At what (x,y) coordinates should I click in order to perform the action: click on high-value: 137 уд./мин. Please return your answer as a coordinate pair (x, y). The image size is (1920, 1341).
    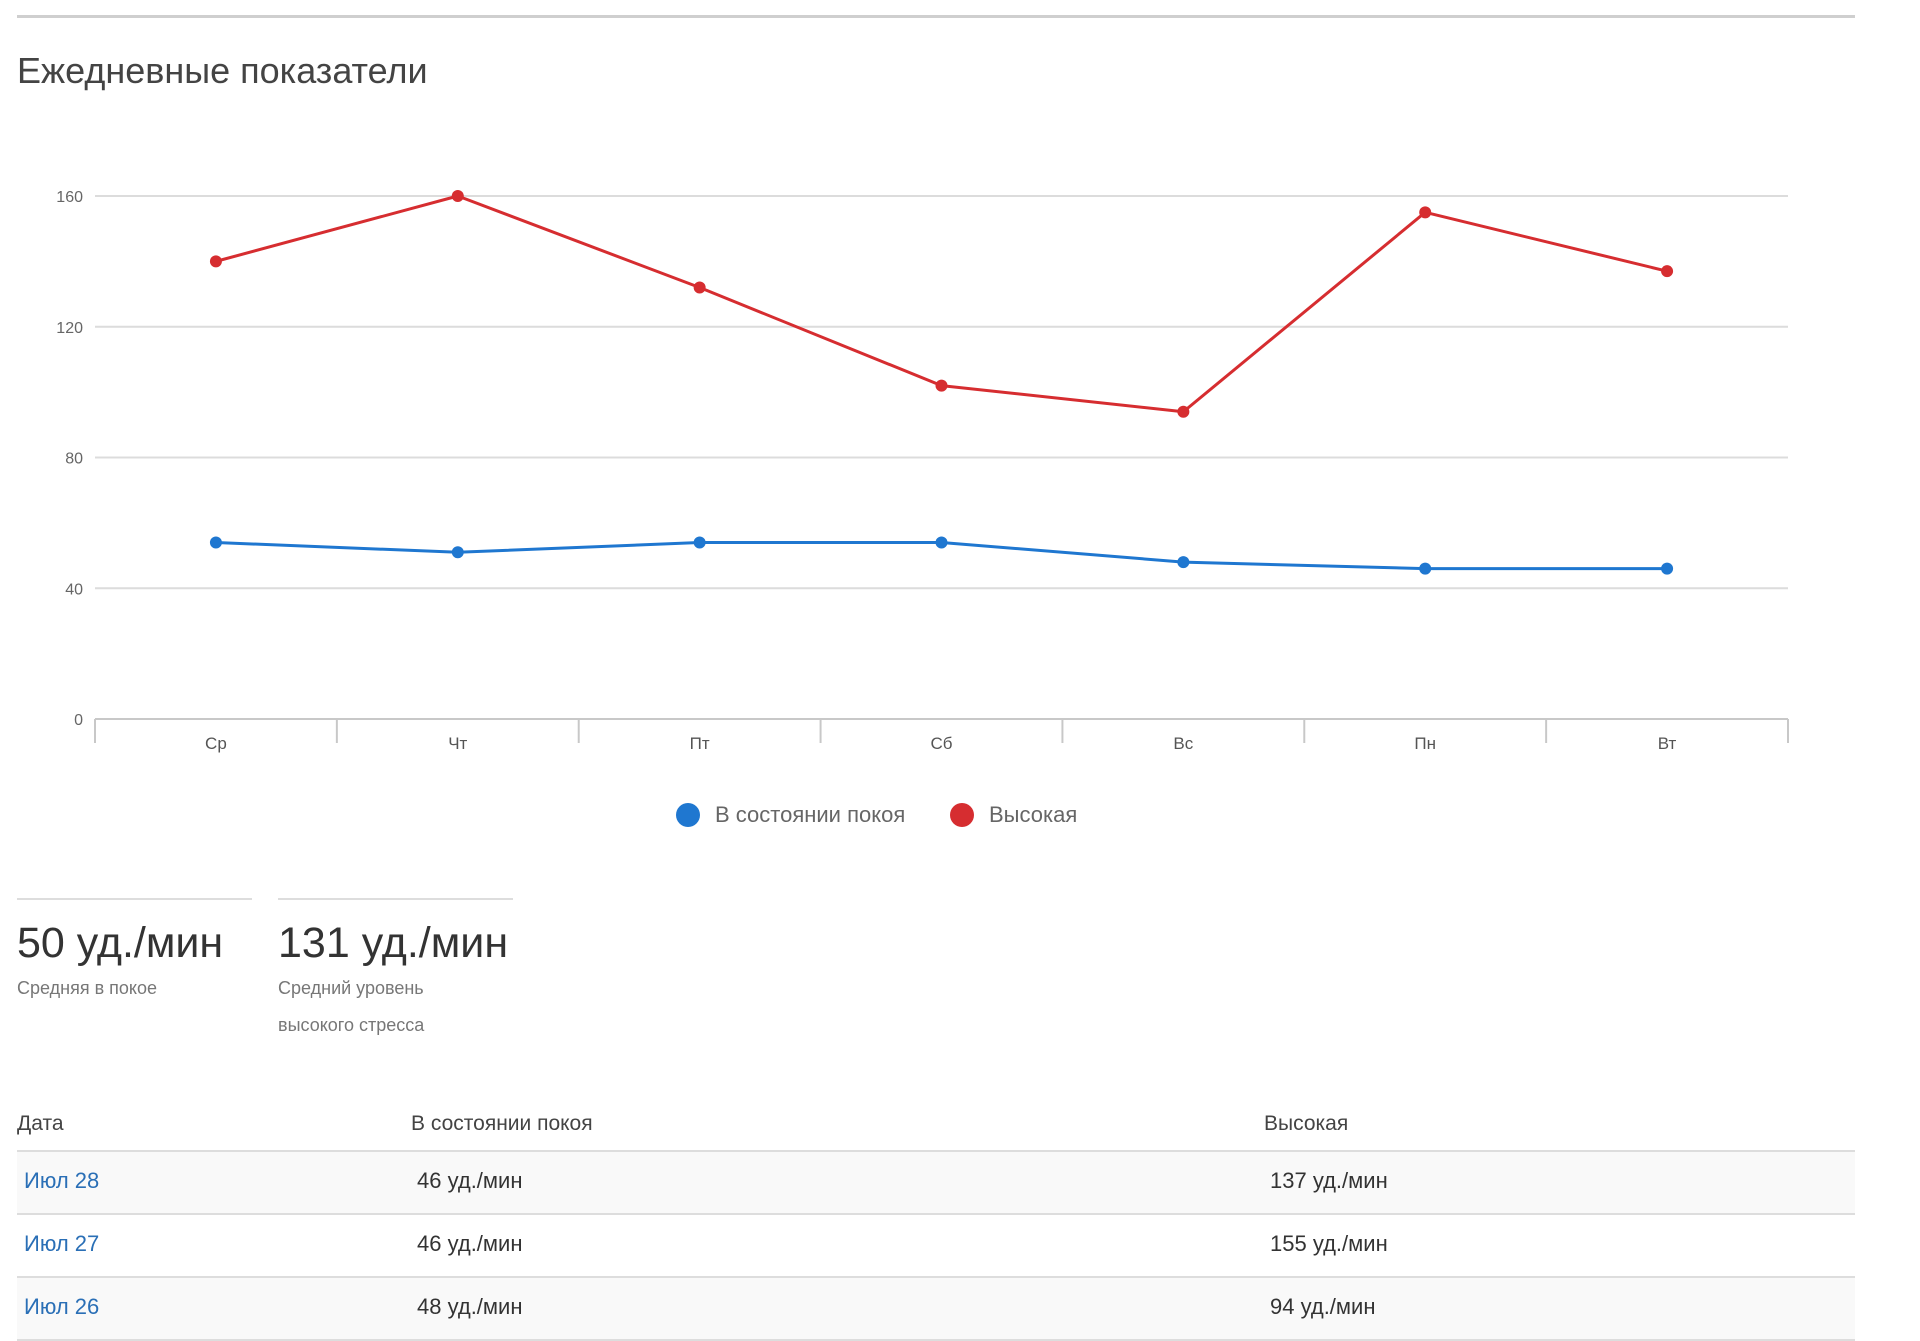
    Looking at the image, I should click on (1329, 1180).